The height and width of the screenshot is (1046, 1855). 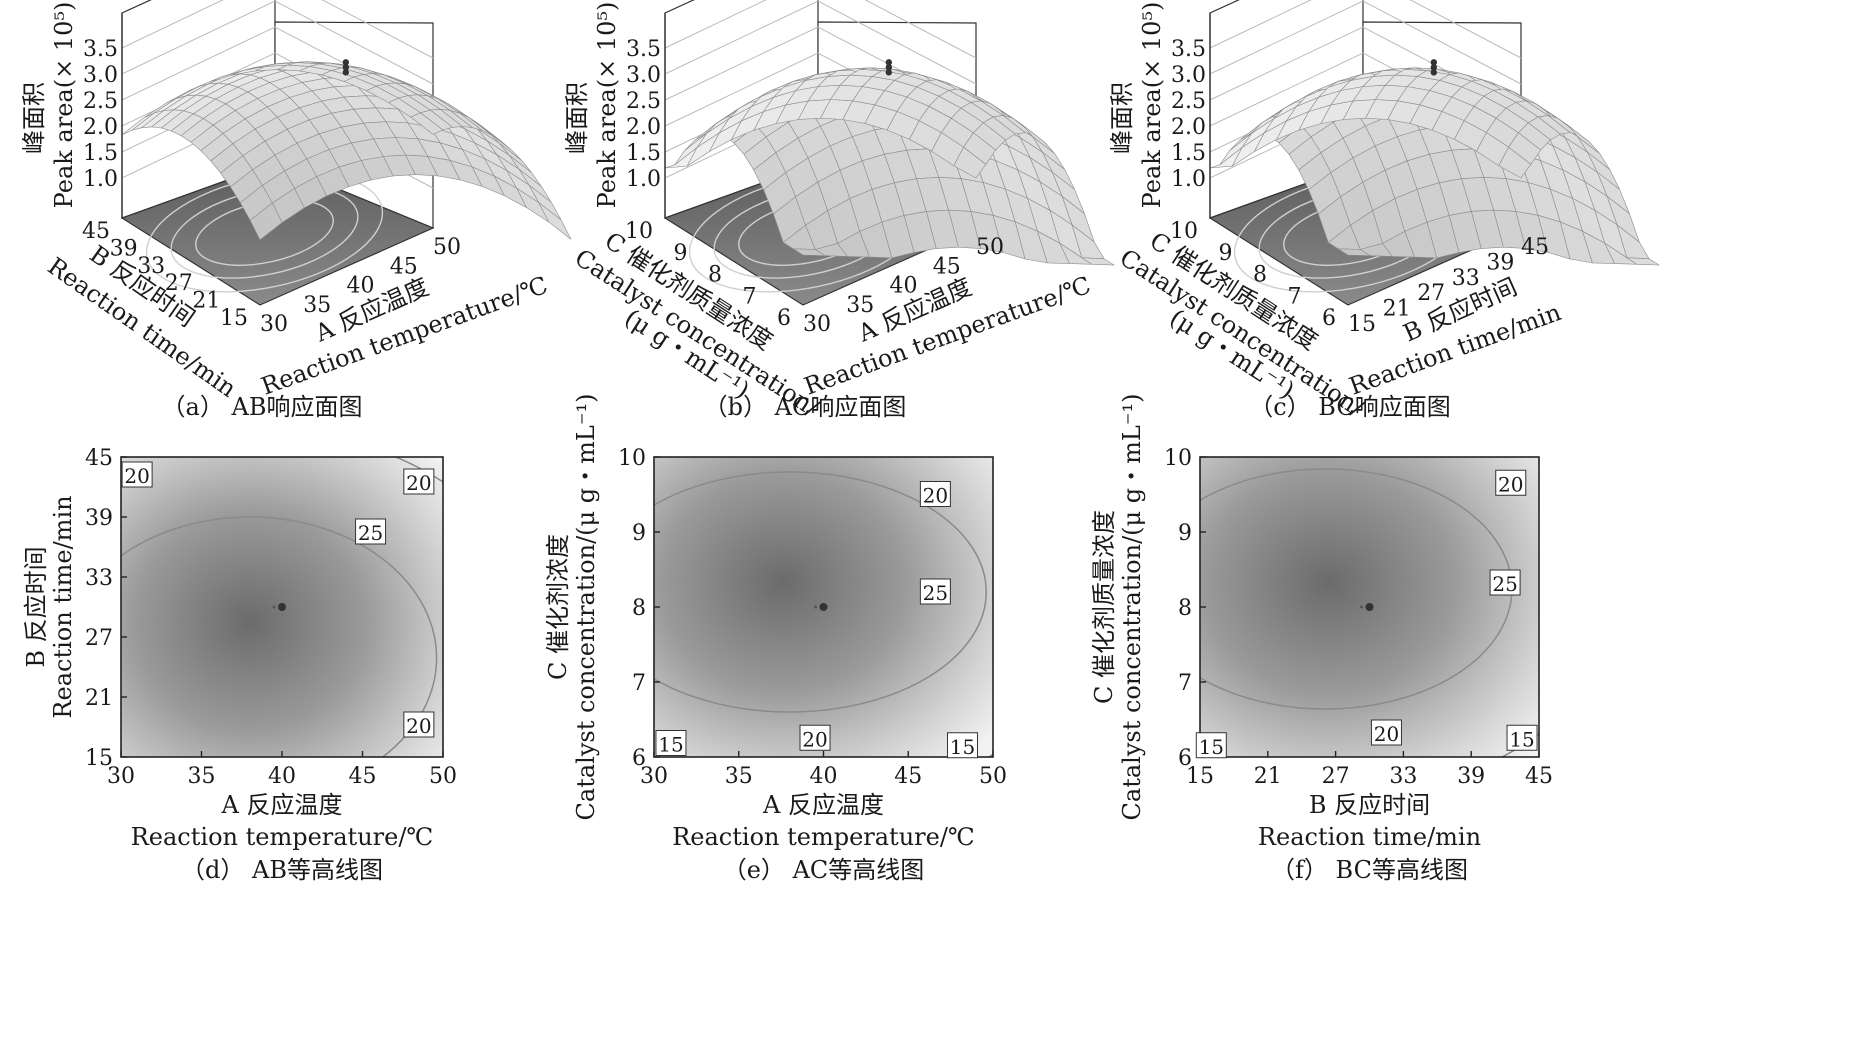 I want to click on x-tick-label: 33, so click(x=1403, y=776).